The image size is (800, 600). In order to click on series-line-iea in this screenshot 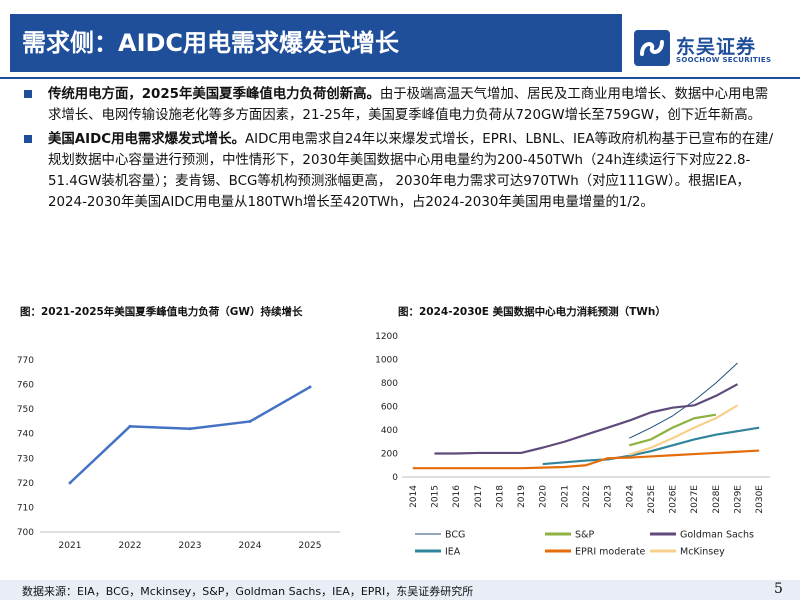, I will do `click(651, 446)`.